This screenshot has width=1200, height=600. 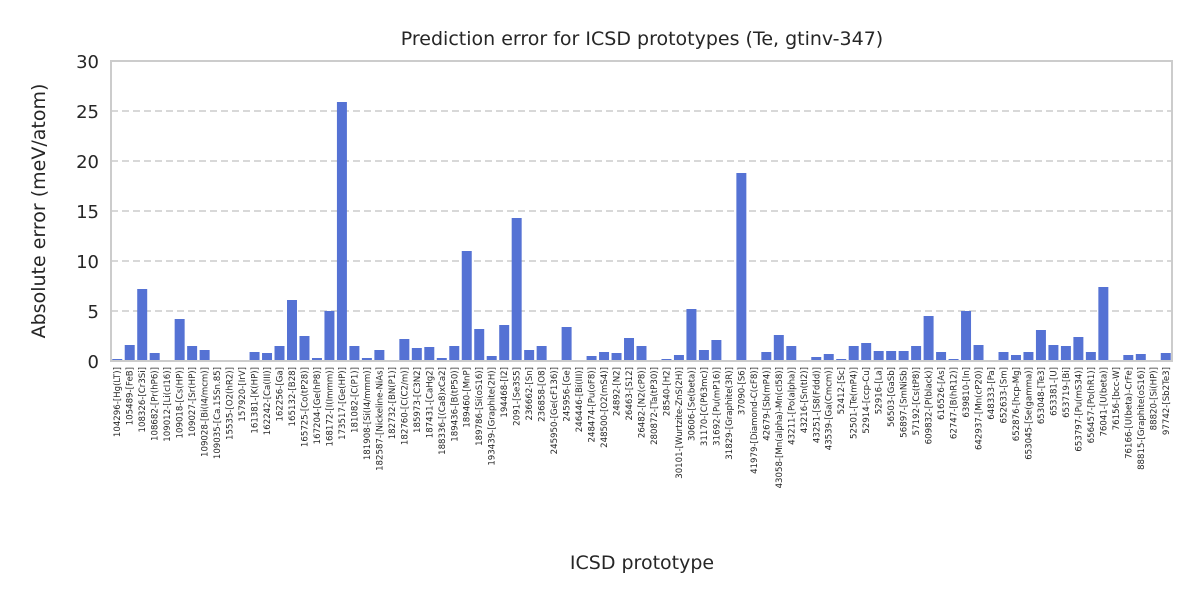 I want to click on x-tick-label: 43216-[Sn(tI2)], so click(x=805, y=400).